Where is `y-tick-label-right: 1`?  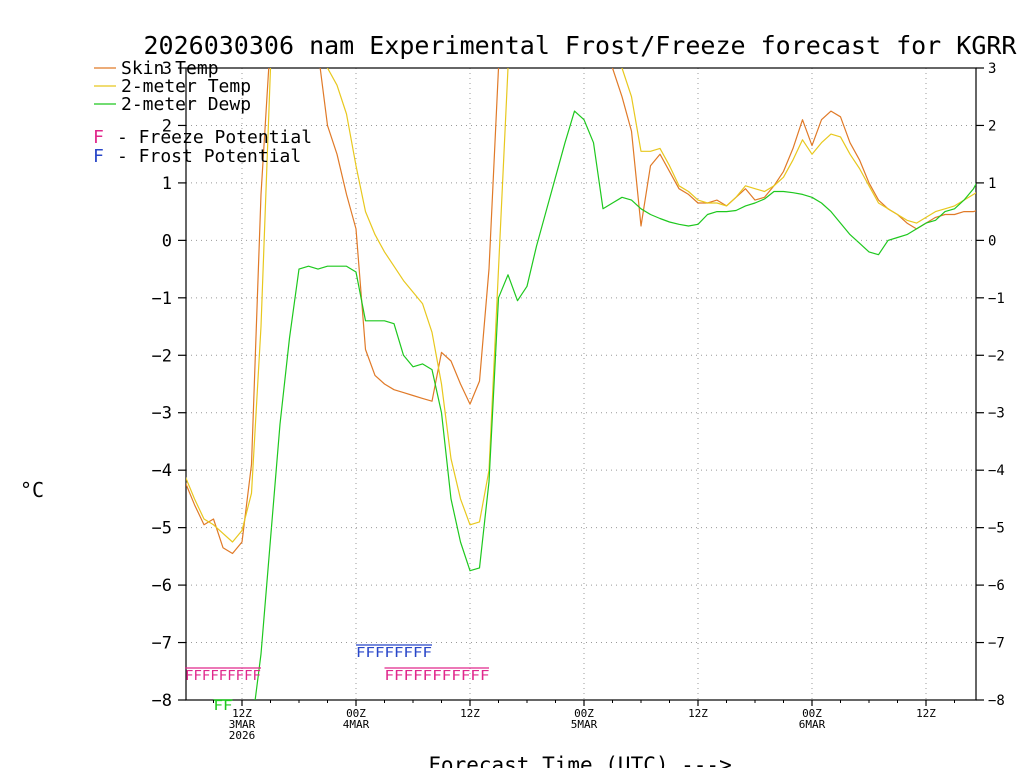
y-tick-label-right: 1 is located at coordinates (992, 184).